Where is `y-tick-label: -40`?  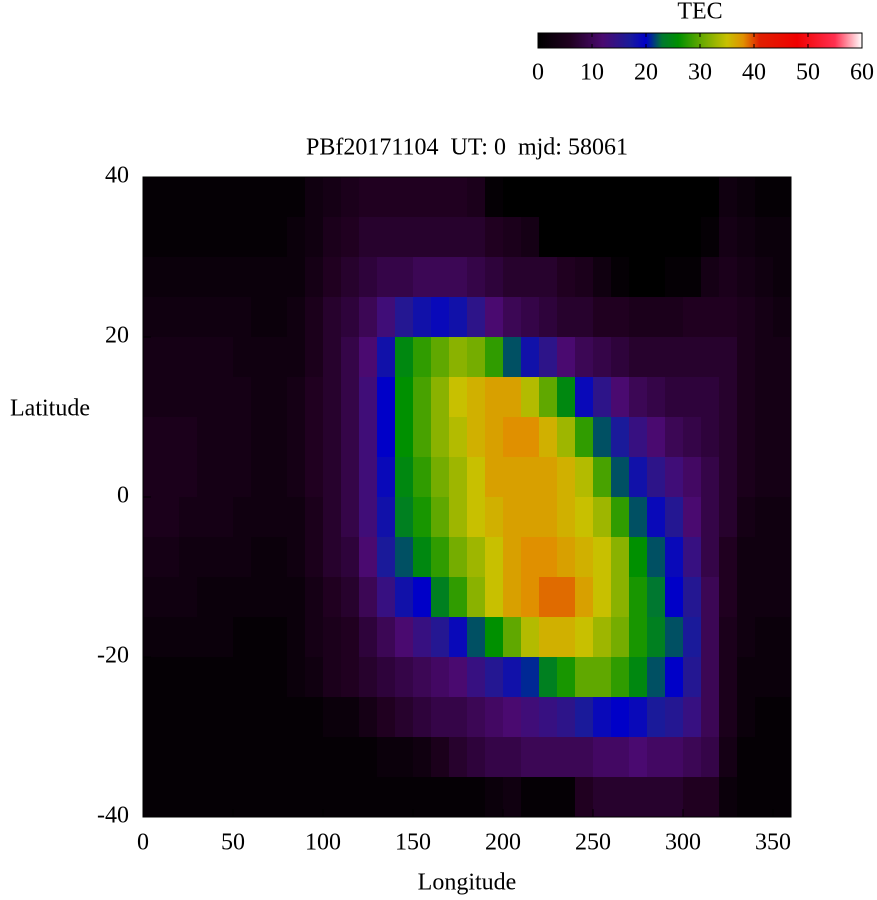
y-tick-label: -40 is located at coordinates (113, 816).